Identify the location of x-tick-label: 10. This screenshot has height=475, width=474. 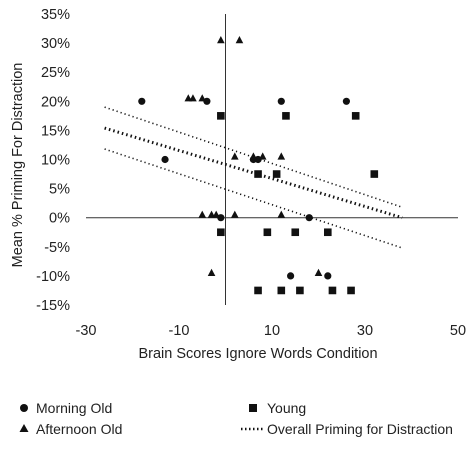
(272, 331).